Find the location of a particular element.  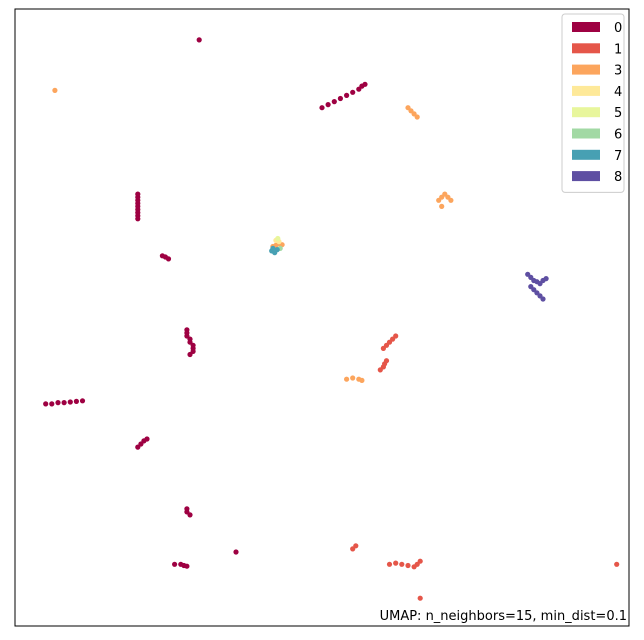

legend-label-6: 6 is located at coordinates (618, 135).